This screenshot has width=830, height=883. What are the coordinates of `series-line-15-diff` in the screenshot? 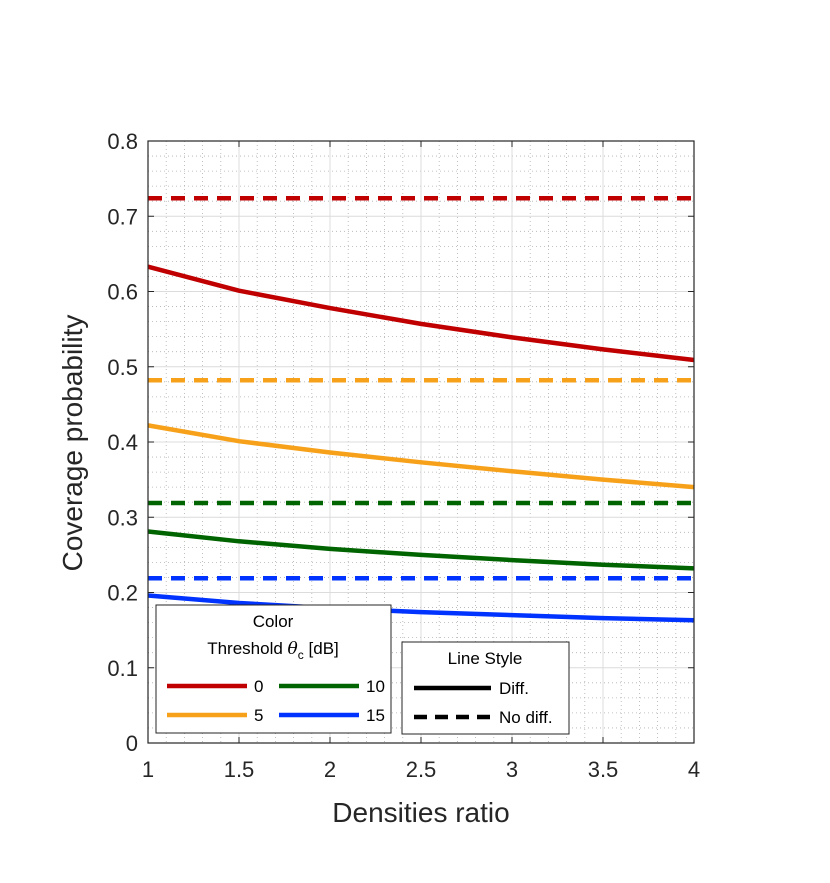 It's located at (421, 608).